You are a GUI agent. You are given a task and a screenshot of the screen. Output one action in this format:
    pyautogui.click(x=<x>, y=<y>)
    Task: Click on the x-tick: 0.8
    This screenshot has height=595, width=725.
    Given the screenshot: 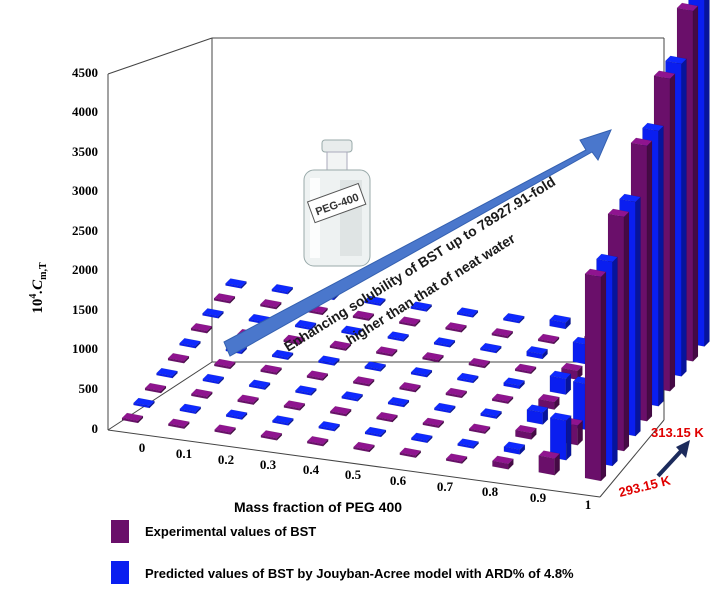 What is the action you would take?
    pyautogui.click(x=490, y=491)
    